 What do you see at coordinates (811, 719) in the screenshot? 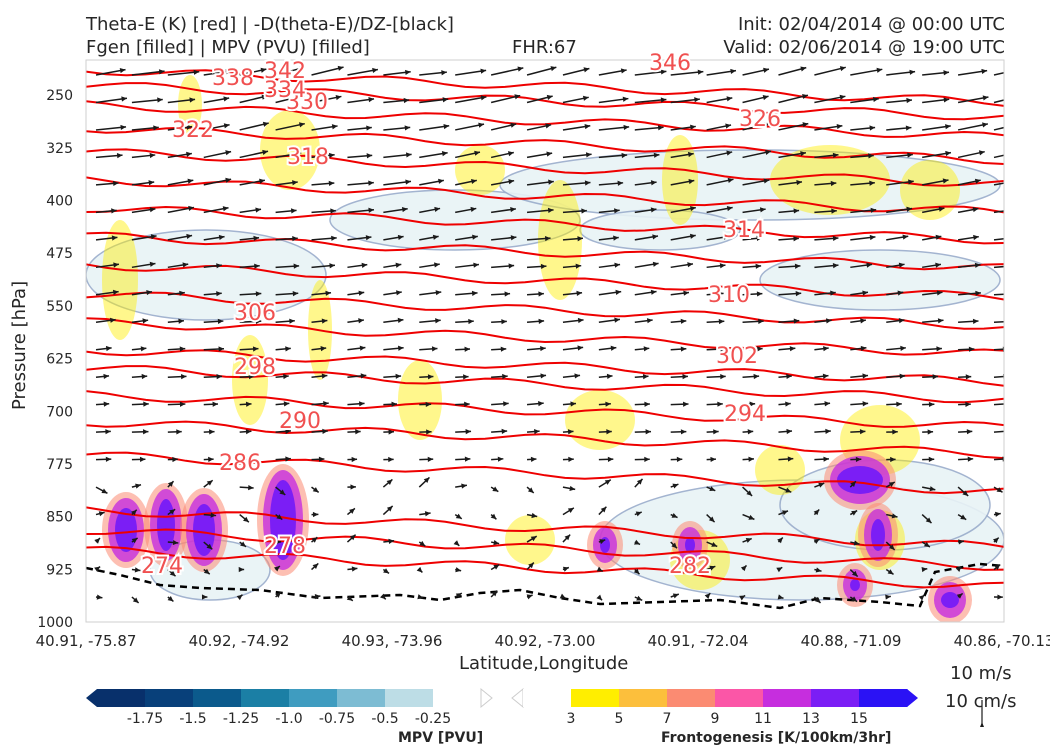
I see `fgen-colorbar-tick: 13` at bounding box center [811, 719].